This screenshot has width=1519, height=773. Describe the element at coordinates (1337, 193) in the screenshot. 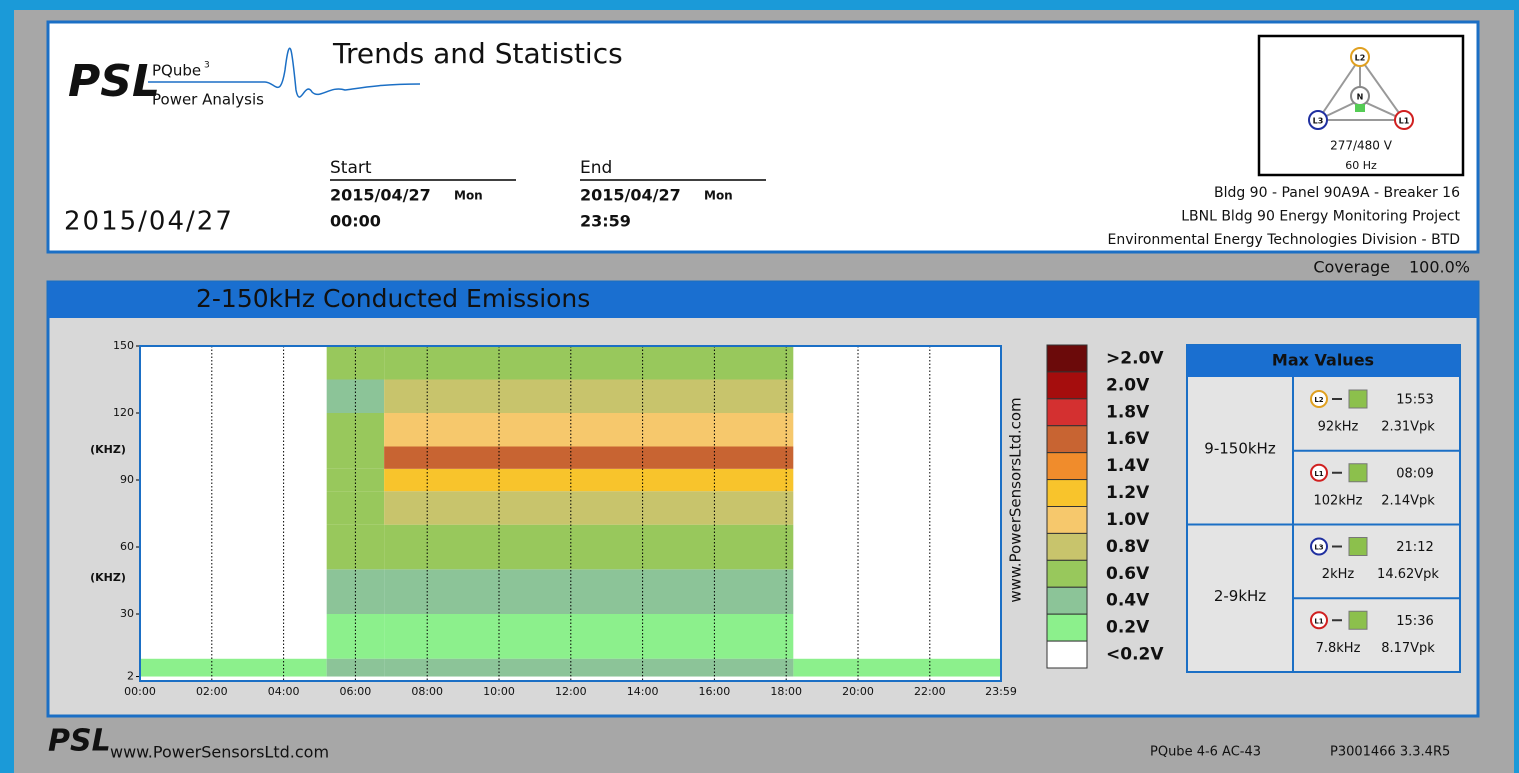

I see `info-line: Bldg 90 - Panel 90A9A - Breaker 16` at that location.